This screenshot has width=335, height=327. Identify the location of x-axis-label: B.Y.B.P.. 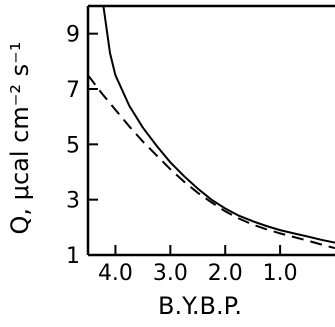
(200, 306).